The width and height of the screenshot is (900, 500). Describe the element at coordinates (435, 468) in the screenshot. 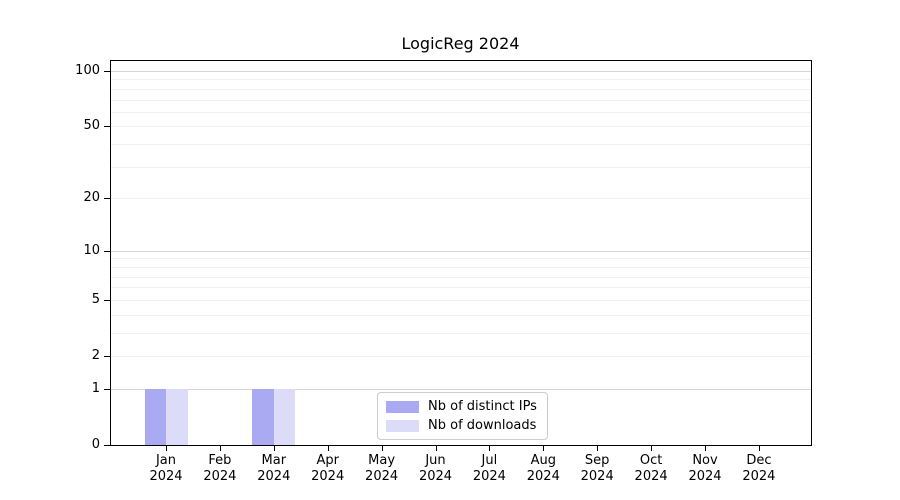

I see `x-tick-label: Jun 2024` at that location.